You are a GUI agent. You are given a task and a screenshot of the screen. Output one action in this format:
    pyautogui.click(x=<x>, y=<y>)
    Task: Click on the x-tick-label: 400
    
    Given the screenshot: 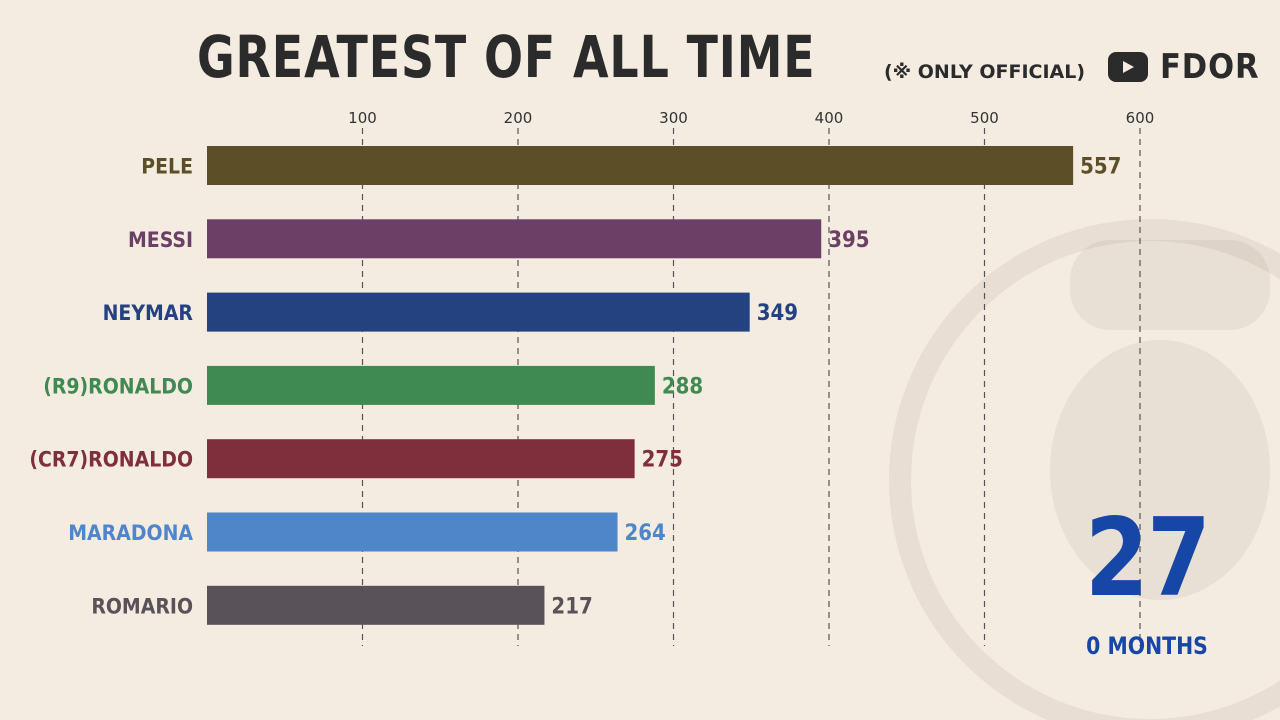 What is the action you would take?
    pyautogui.click(x=829, y=118)
    